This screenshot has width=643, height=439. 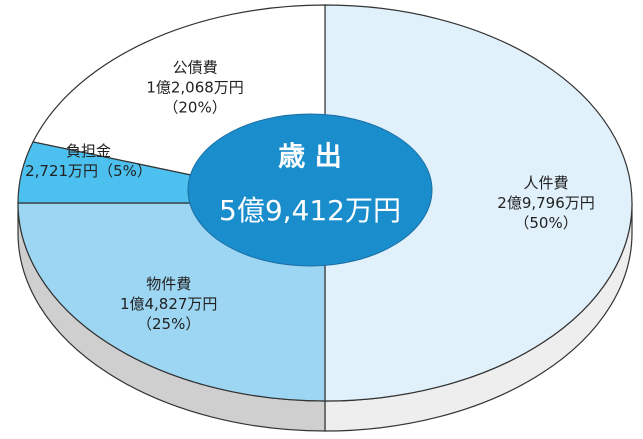 What do you see at coordinates (195, 67) in the screenshot?
I see `category: 公債費` at bounding box center [195, 67].